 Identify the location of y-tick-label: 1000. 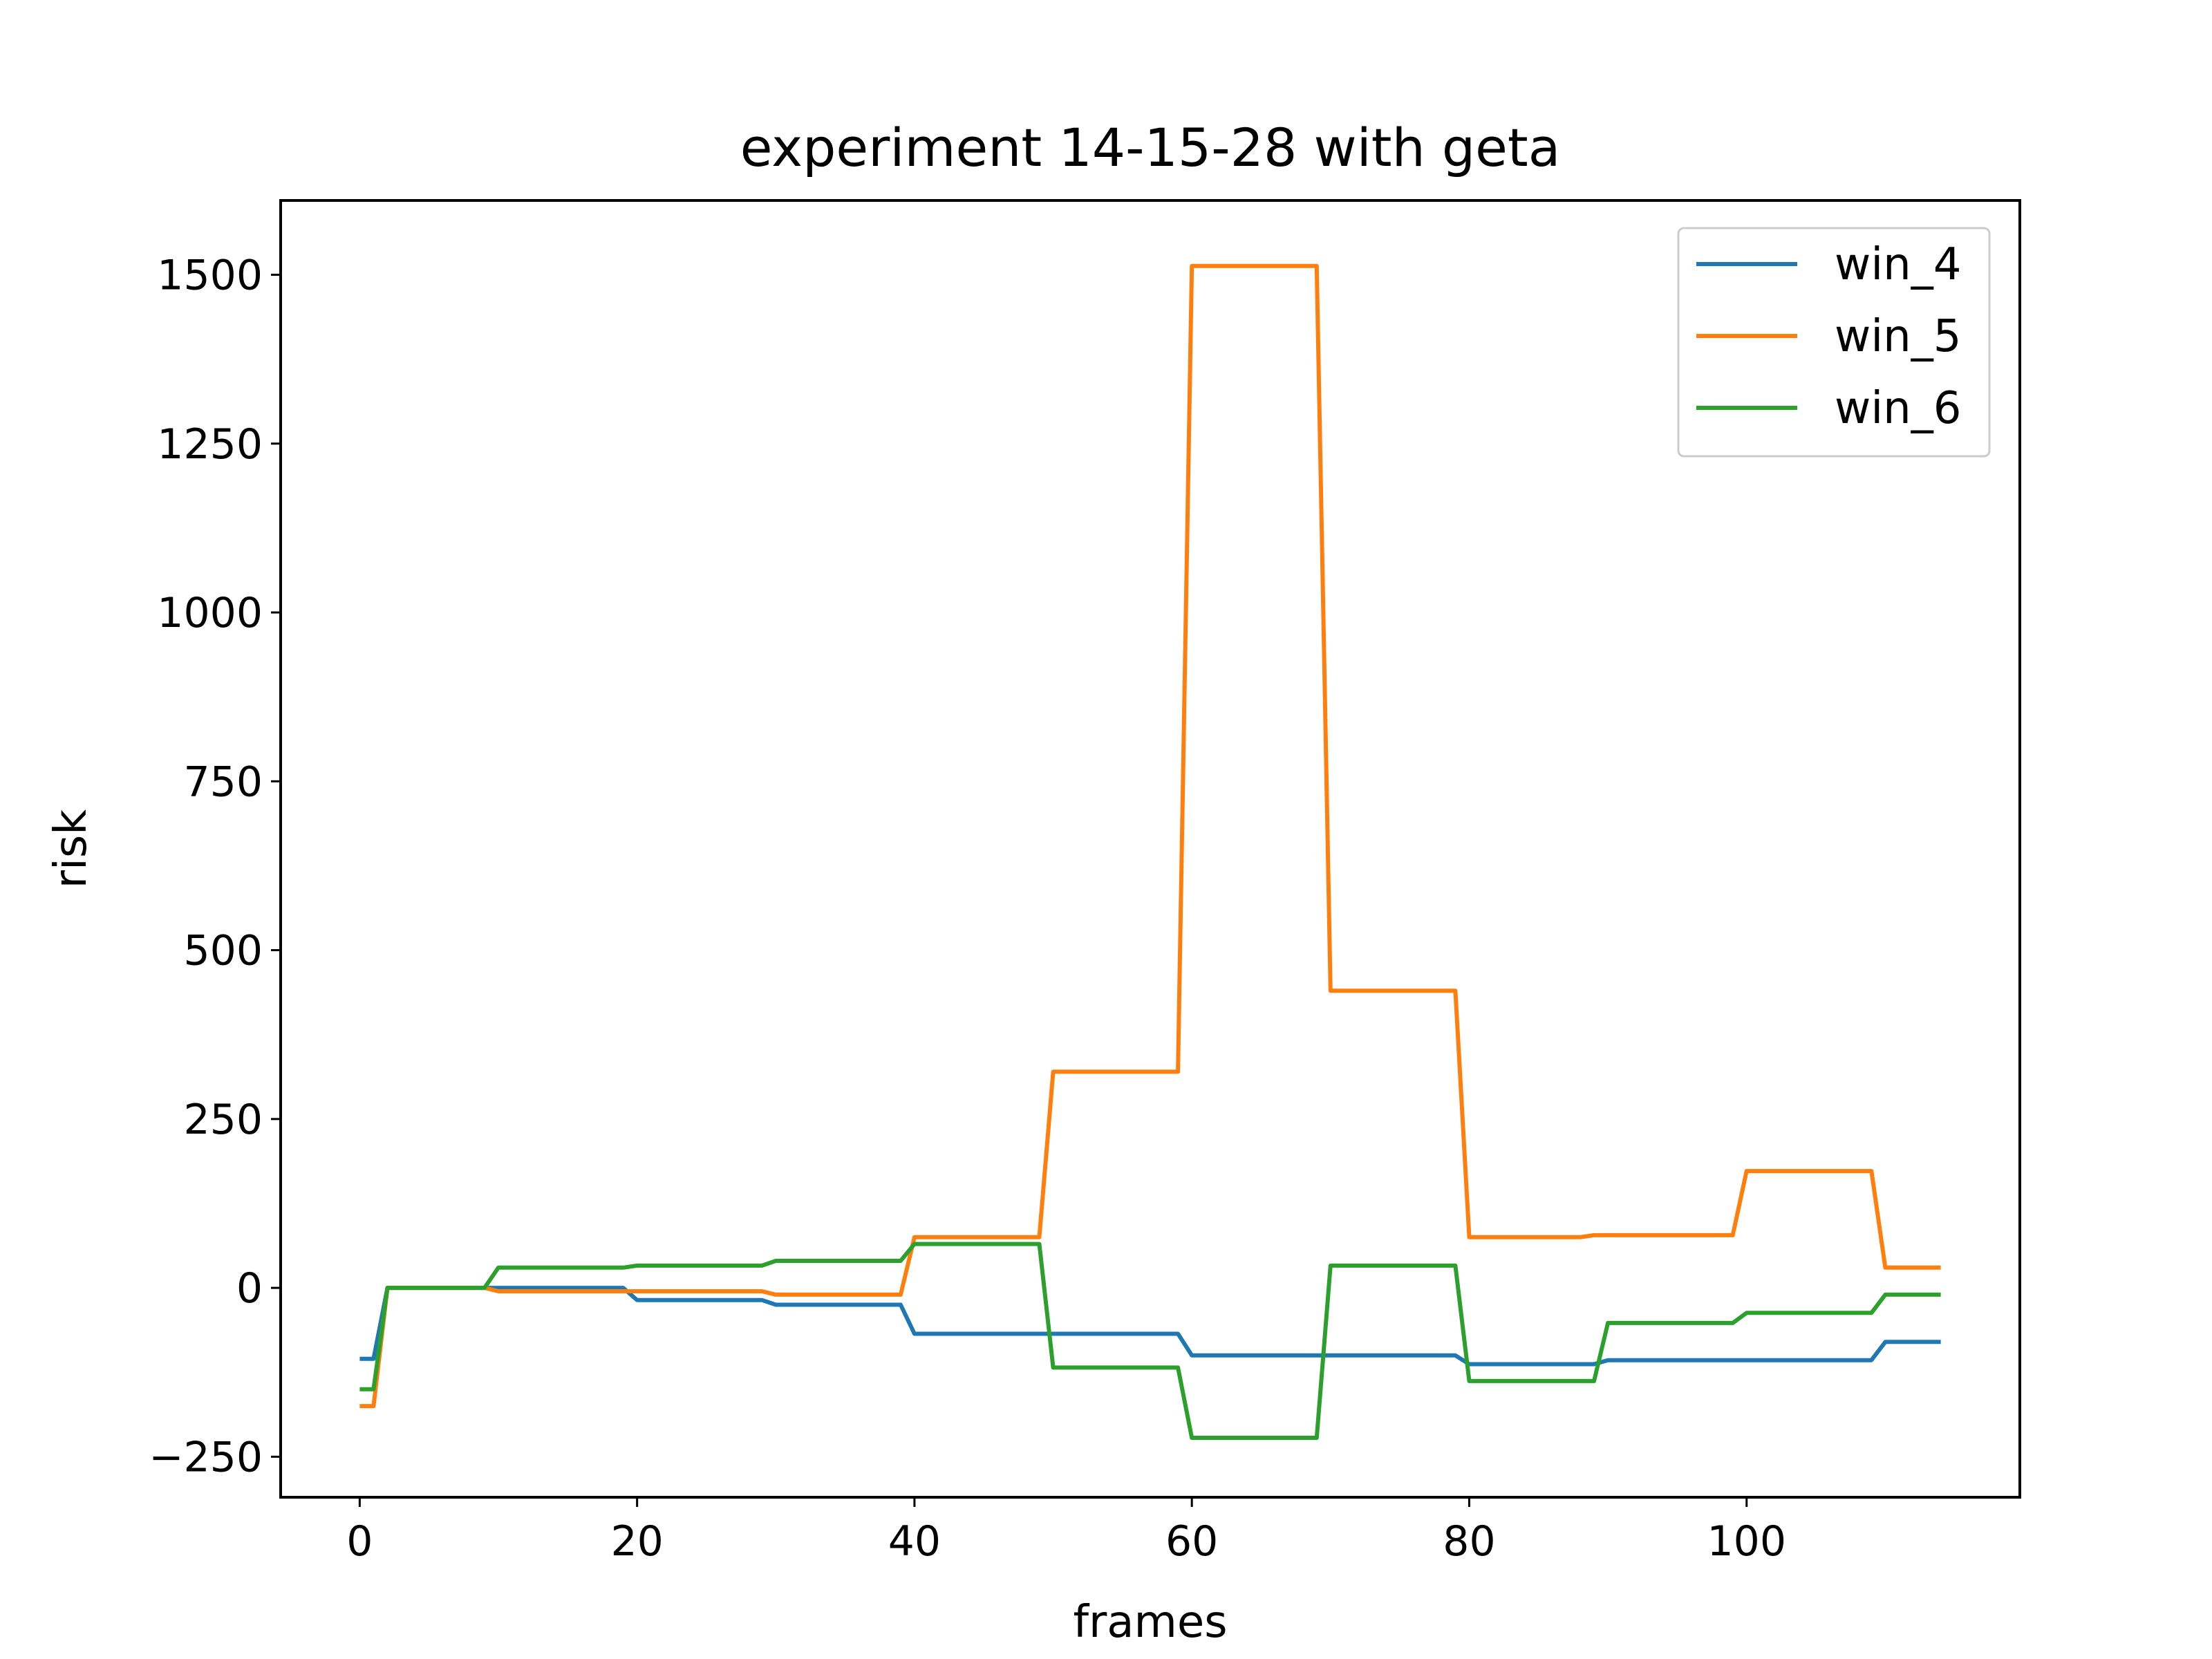
(210, 613).